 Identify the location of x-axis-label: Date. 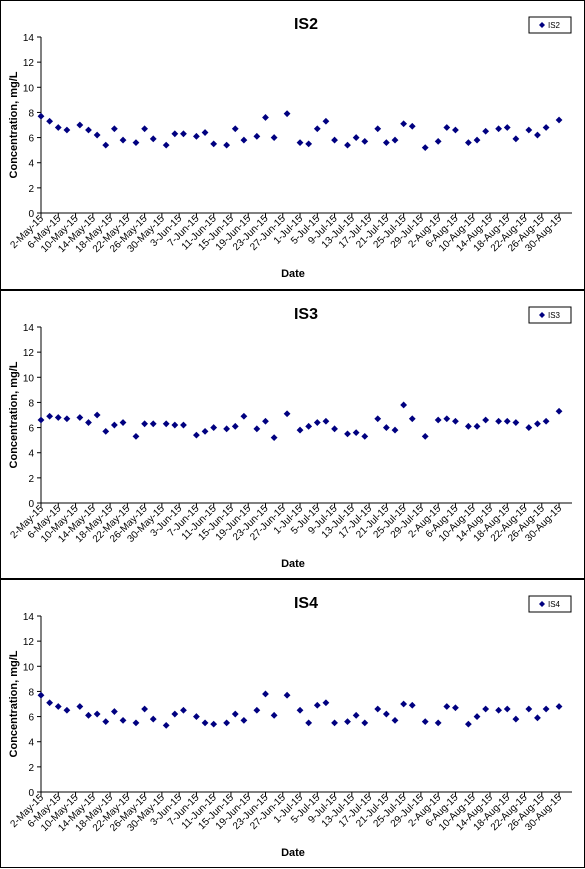
(293, 274).